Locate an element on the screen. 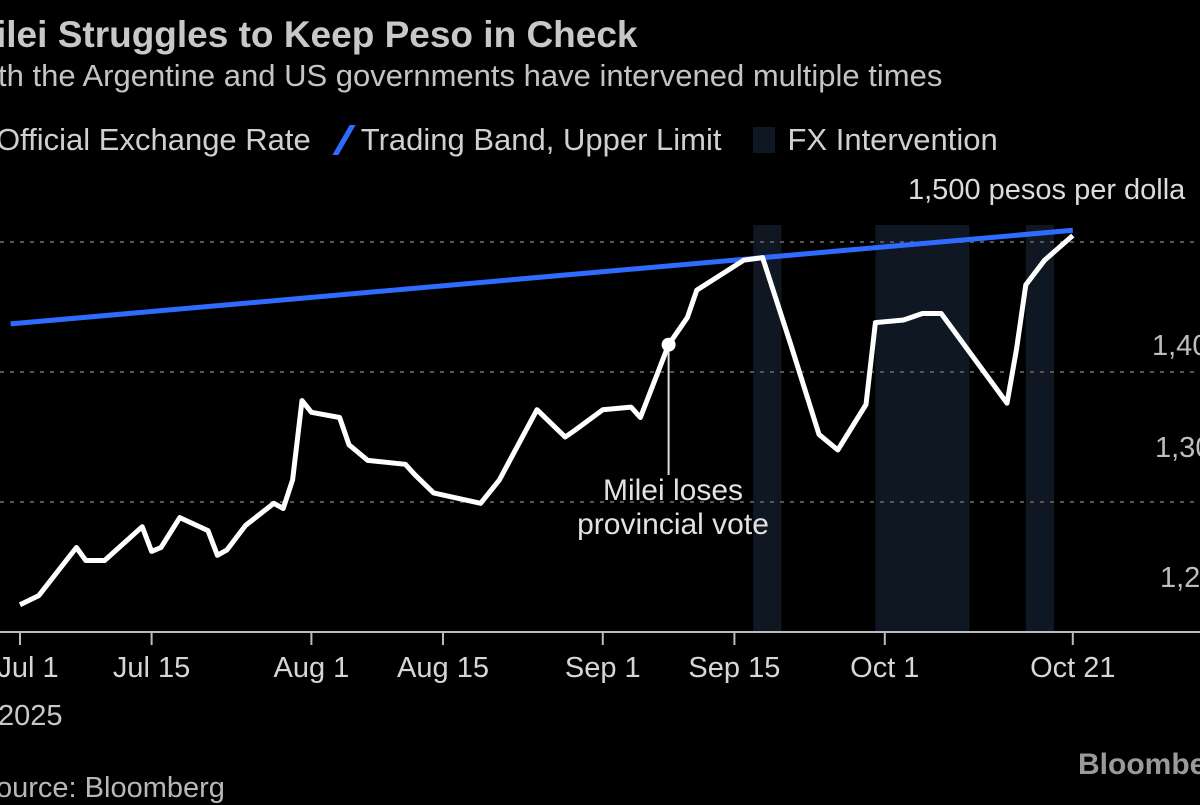 The width and height of the screenshot is (1200, 805). x-tick-label: Jul 15 is located at coordinates (151, 668).